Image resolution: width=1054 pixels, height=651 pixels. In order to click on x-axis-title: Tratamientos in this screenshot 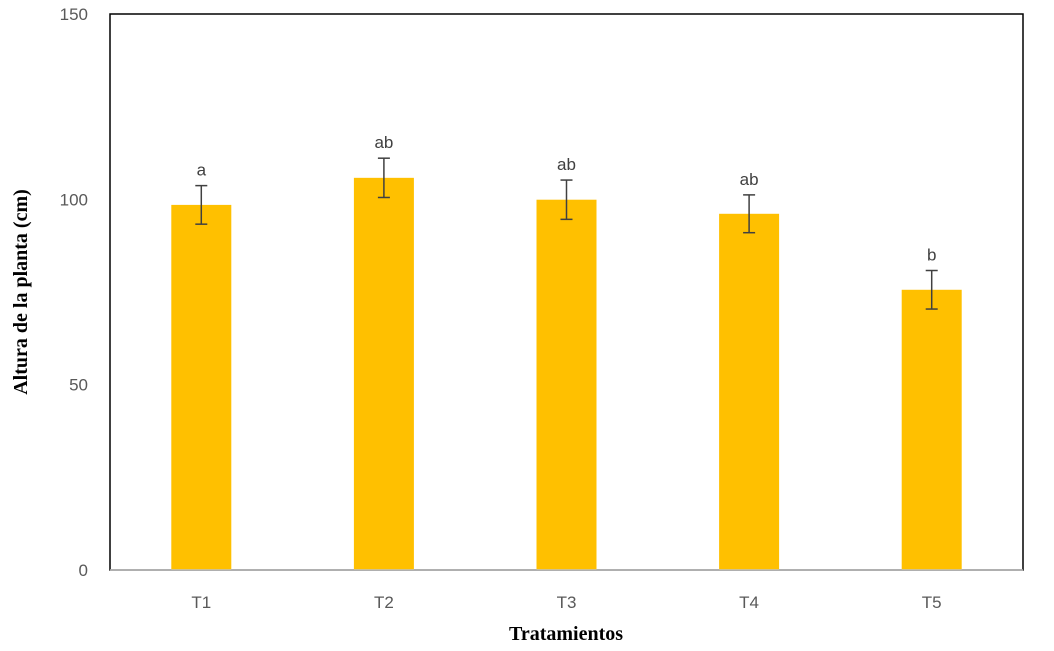, I will do `click(566, 634)`.